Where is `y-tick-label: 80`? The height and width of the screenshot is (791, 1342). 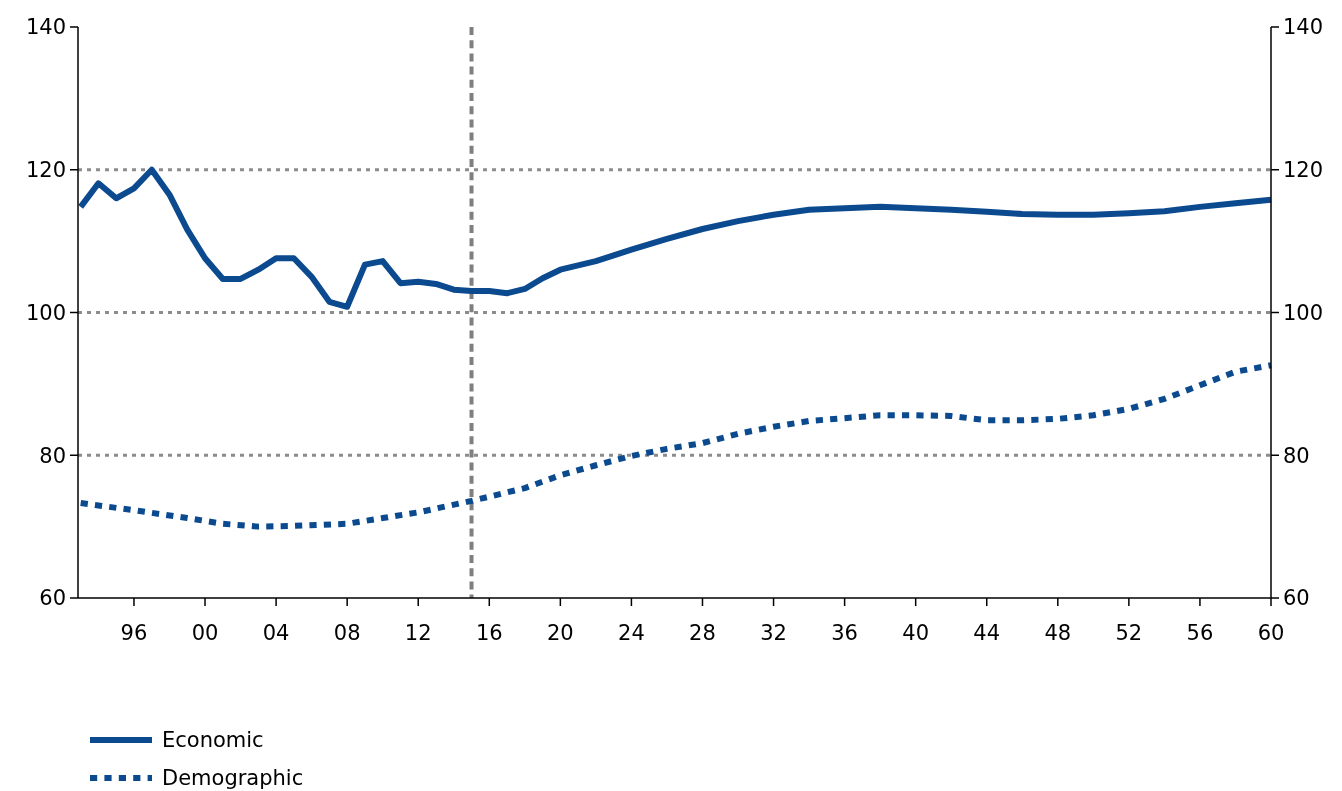
y-tick-label: 80 is located at coordinates (52, 455).